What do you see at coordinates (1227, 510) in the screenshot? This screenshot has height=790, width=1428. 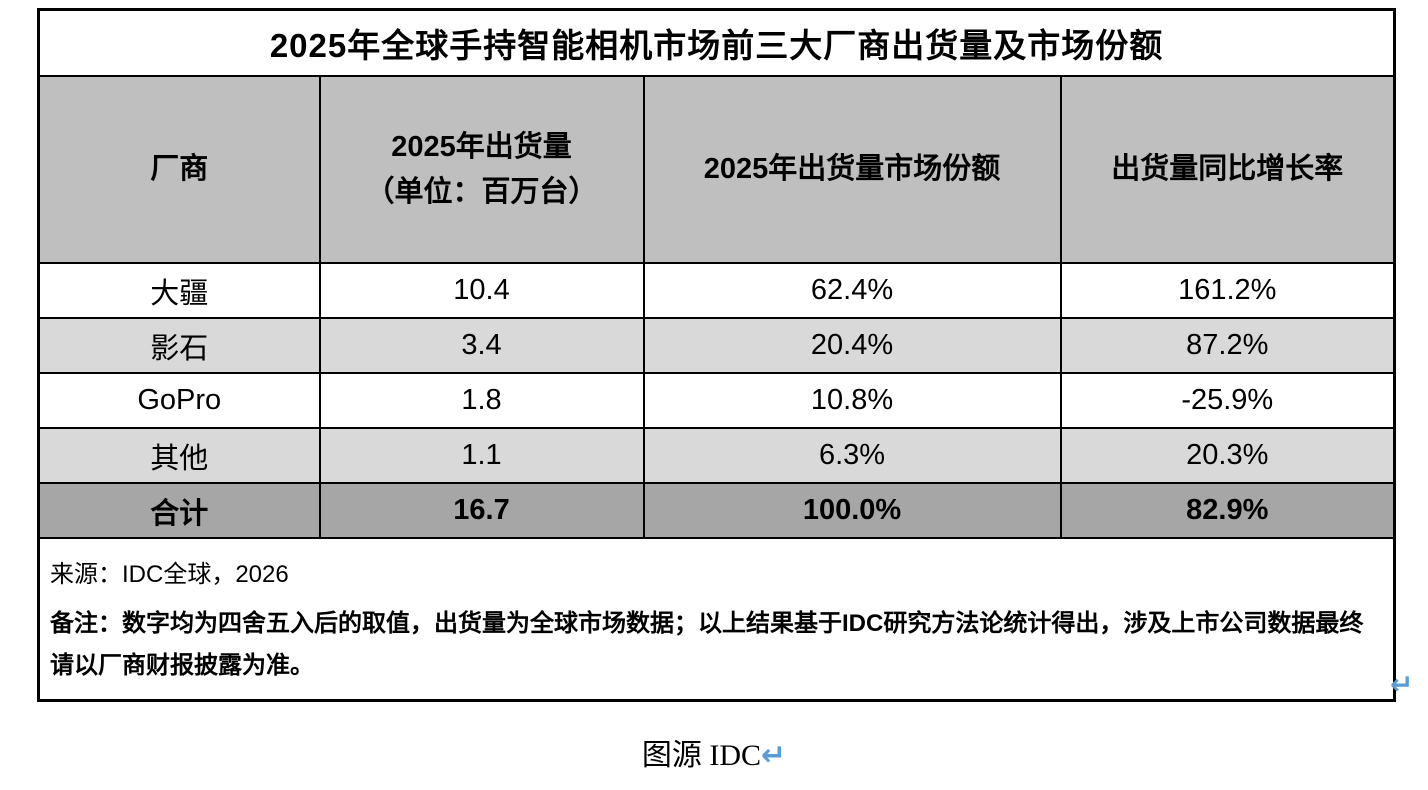 I see `growth-cell: 82.9%` at bounding box center [1227, 510].